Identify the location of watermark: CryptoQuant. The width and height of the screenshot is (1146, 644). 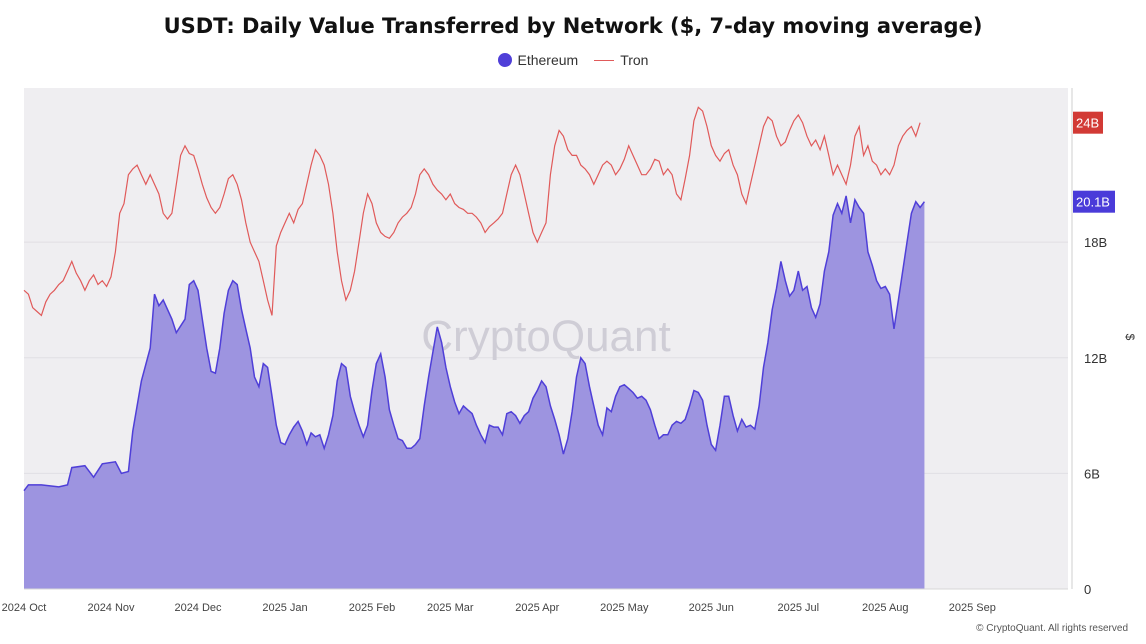
(545, 336).